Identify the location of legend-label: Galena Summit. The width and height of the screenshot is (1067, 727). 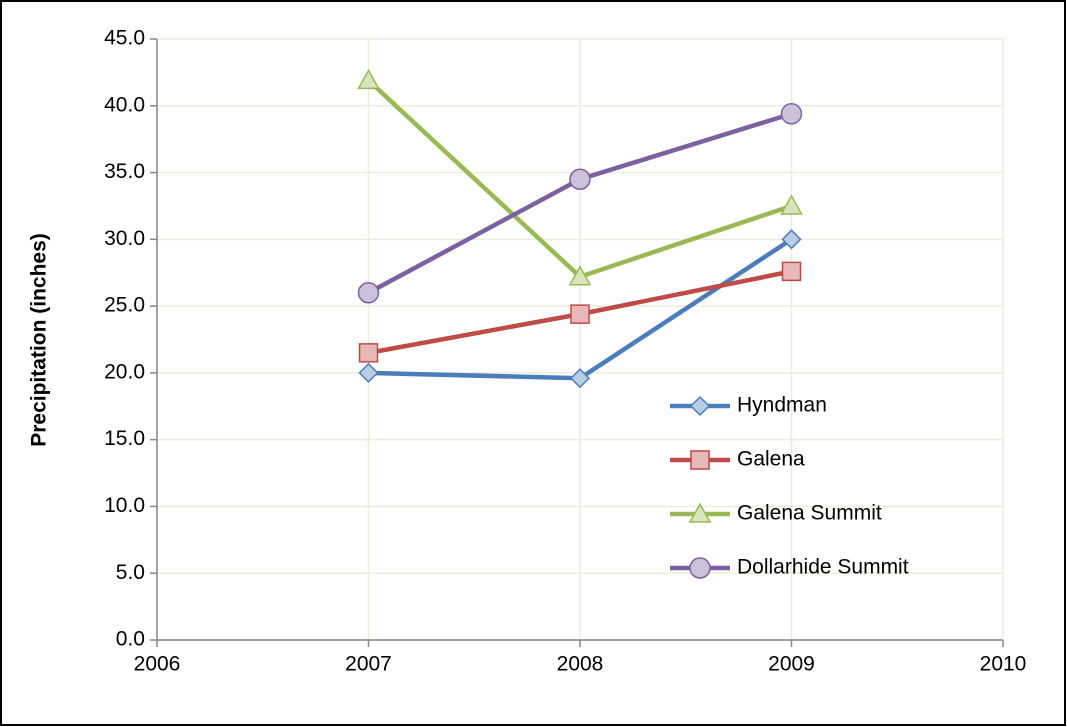
(809, 513).